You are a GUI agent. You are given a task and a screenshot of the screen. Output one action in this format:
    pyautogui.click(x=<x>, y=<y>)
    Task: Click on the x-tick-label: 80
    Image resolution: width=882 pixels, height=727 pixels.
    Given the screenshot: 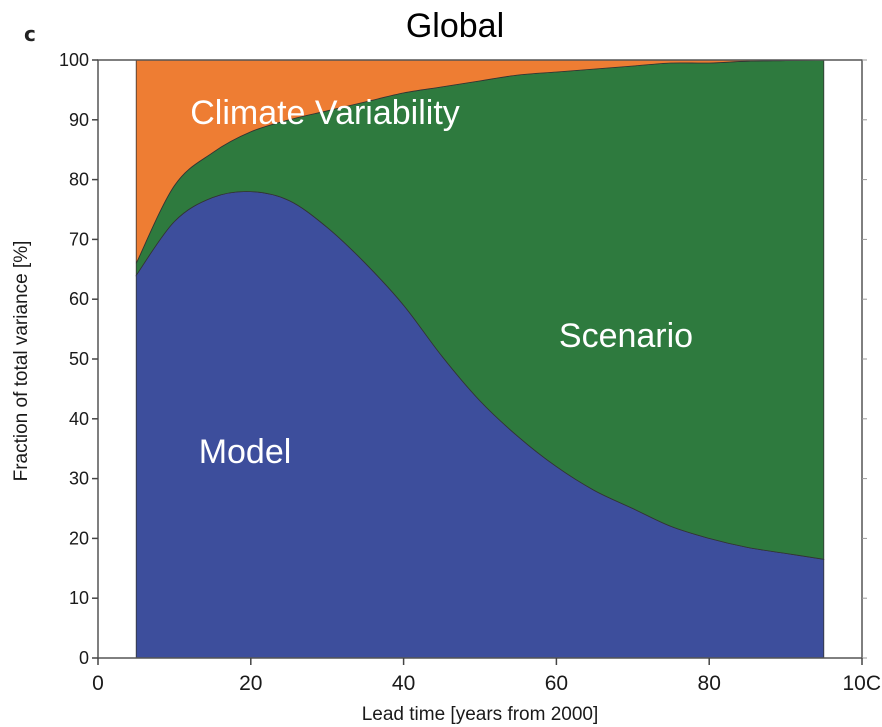 What is the action you would take?
    pyautogui.click(x=709, y=683)
    